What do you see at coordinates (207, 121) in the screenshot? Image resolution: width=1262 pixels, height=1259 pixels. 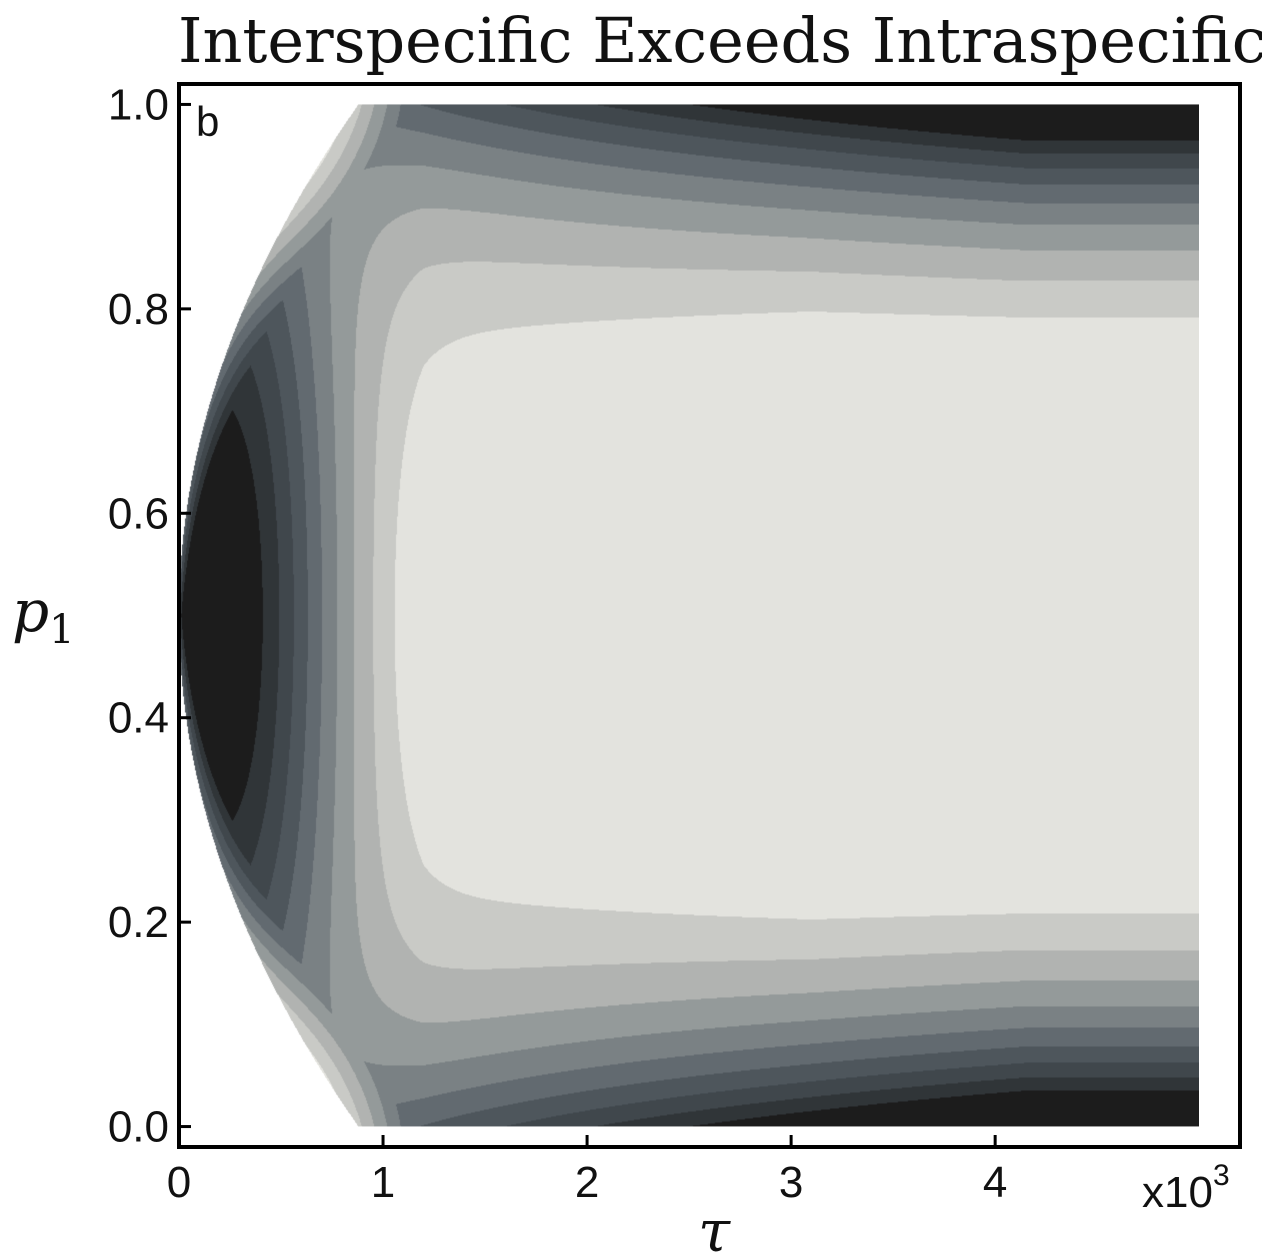 I see `panel-label: b` at bounding box center [207, 121].